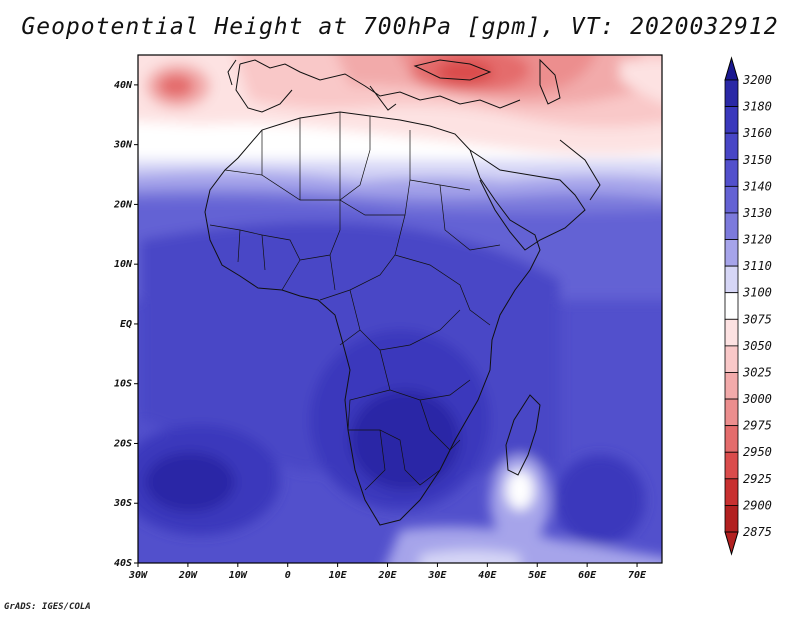  What do you see at coordinates (123, 384) in the screenshot?
I see `y-tick-label: 10S` at bounding box center [123, 384].